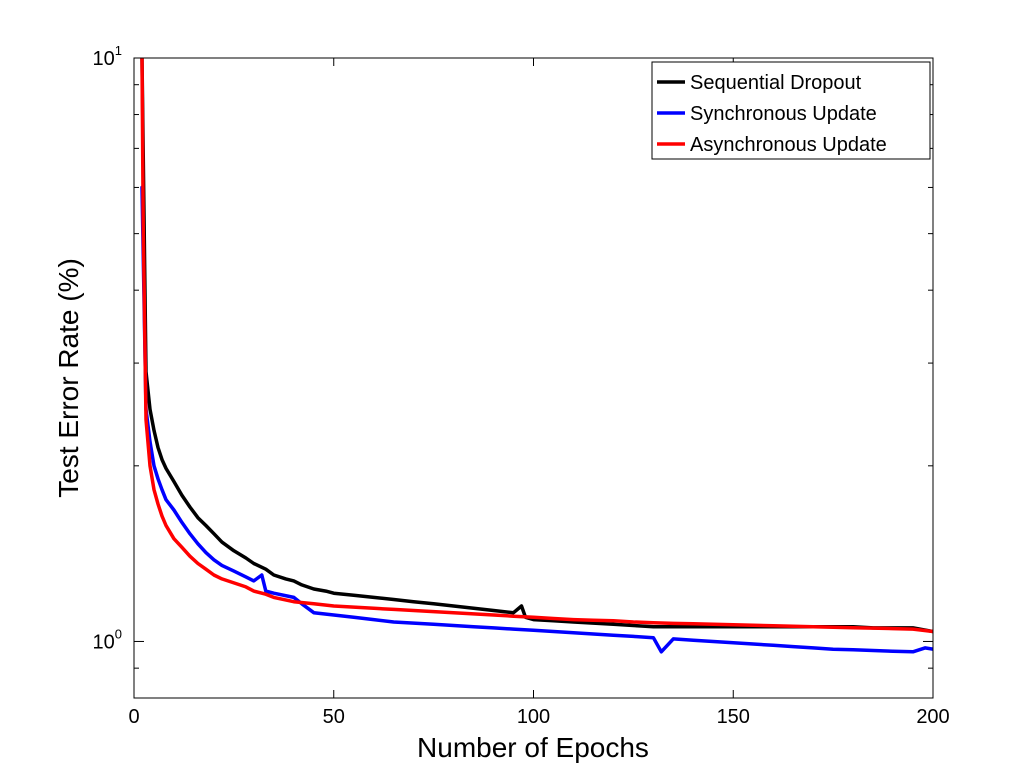  What do you see at coordinates (932, 717) in the screenshot?
I see `x-tick-label: 200` at bounding box center [932, 717].